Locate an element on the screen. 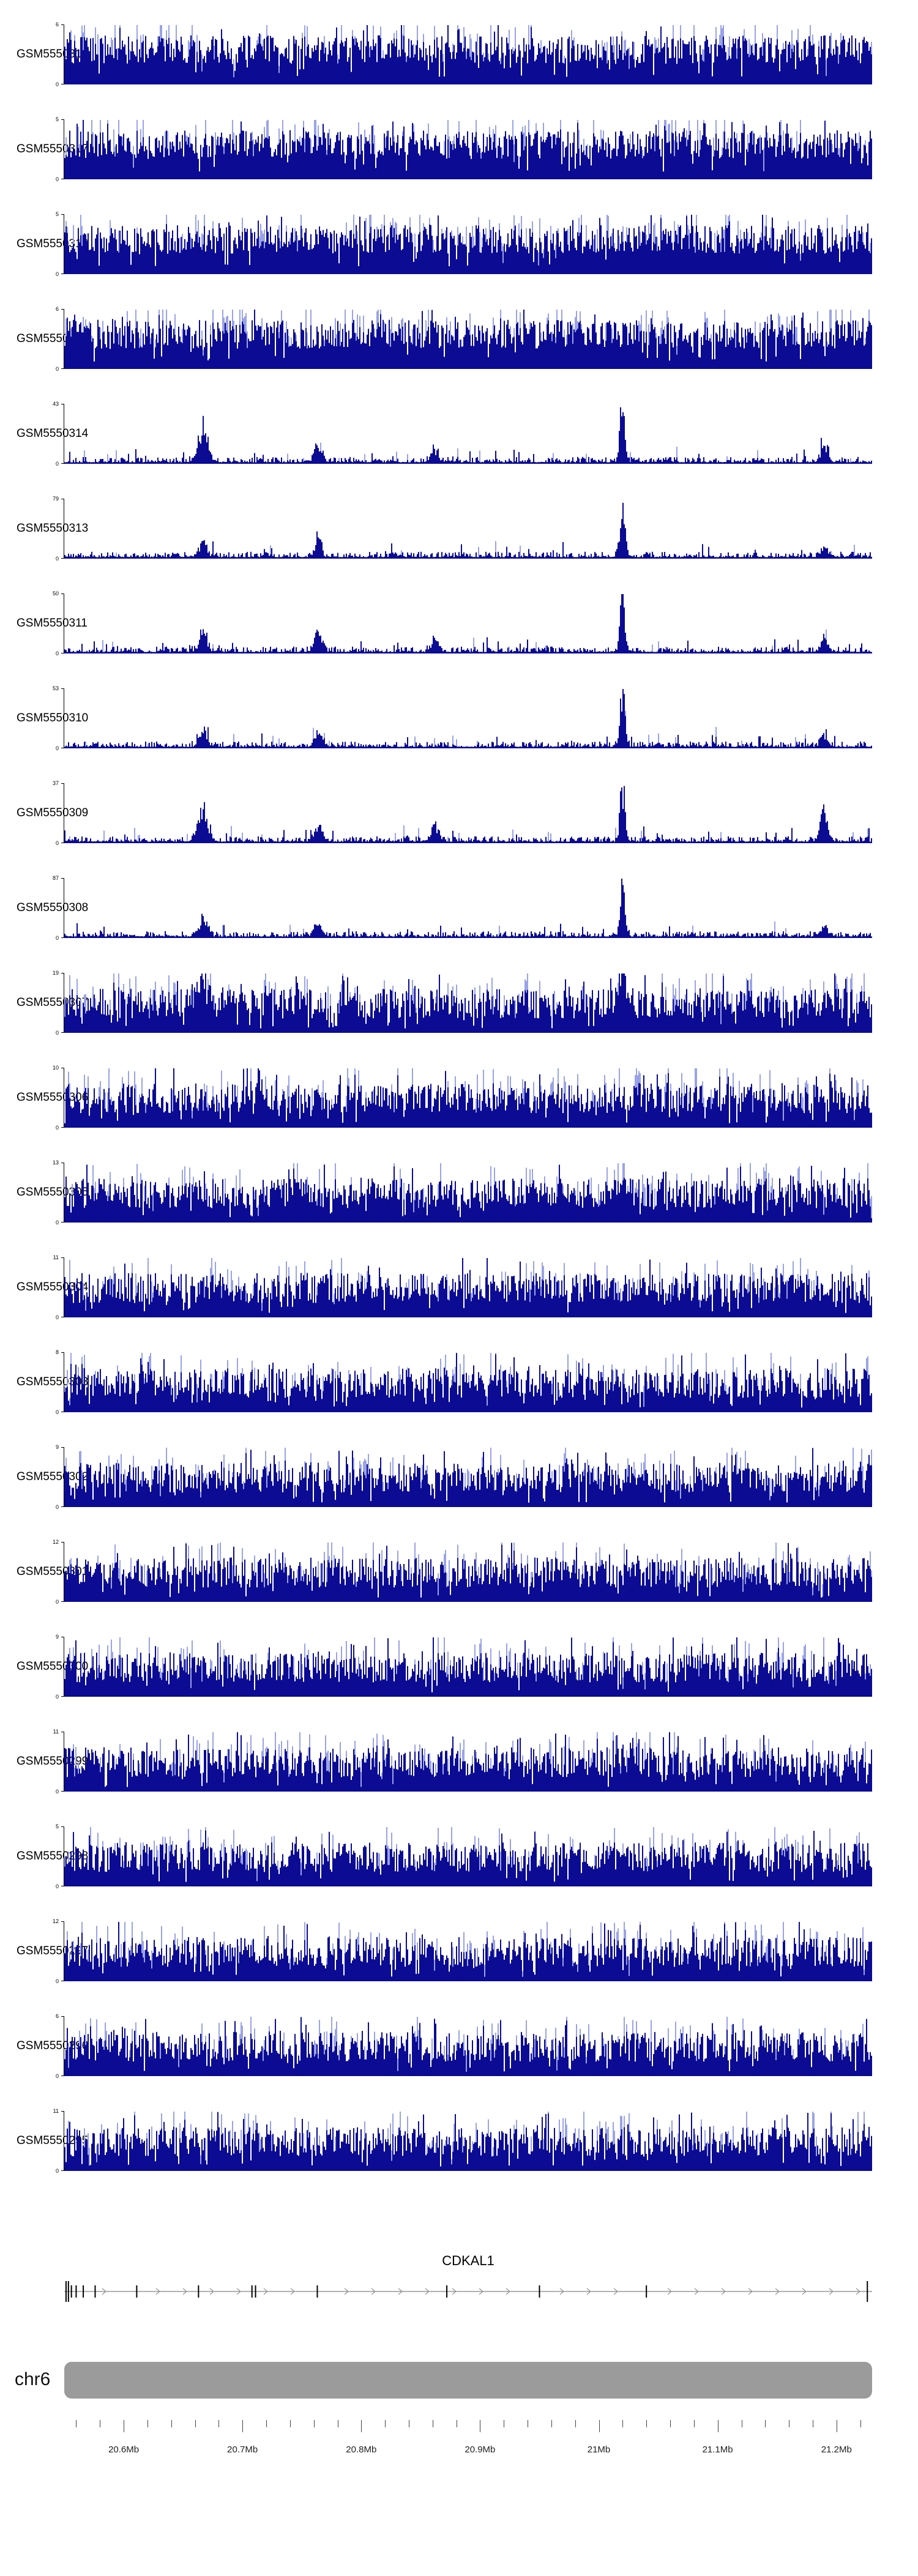  track-row-GSM5550316: GSM5550316 5 0 is located at coordinates (459, 254).